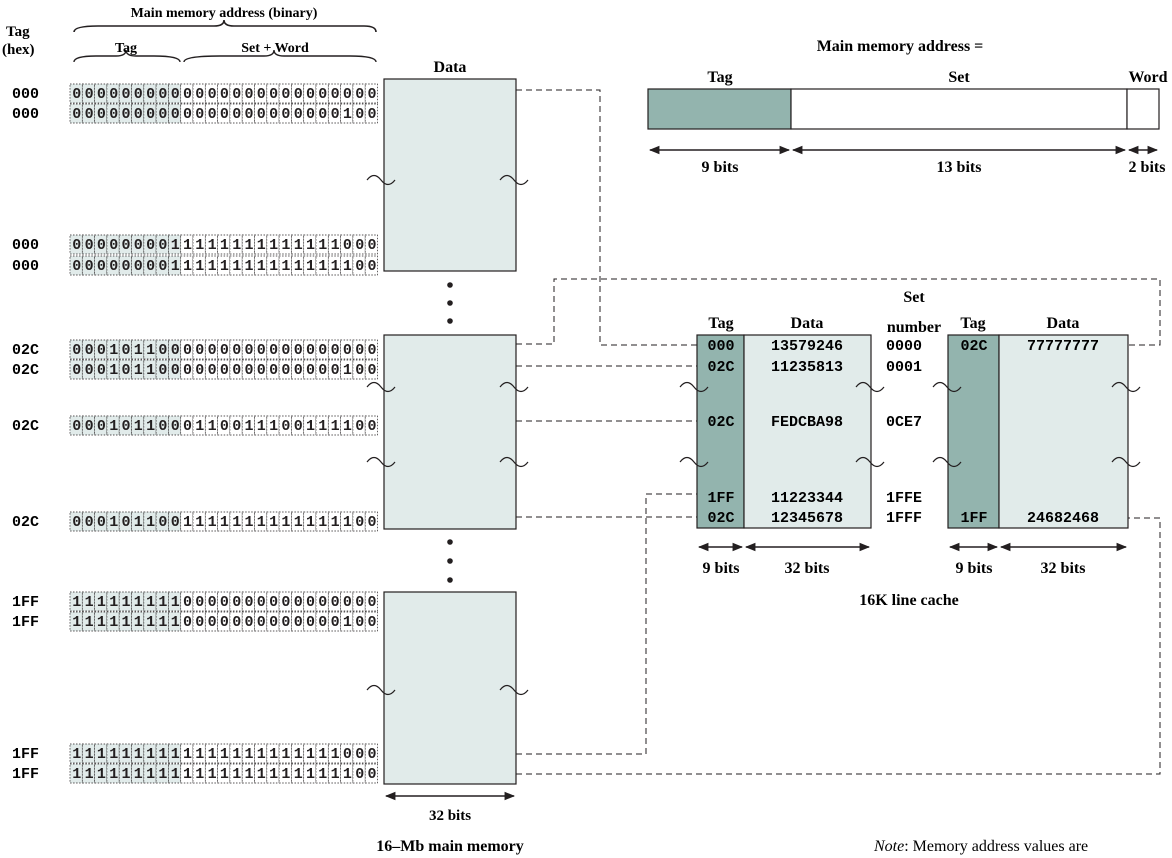  Describe the element at coordinates (904, 518) in the screenshot. I see `cache-set-number: 1FFF` at that location.